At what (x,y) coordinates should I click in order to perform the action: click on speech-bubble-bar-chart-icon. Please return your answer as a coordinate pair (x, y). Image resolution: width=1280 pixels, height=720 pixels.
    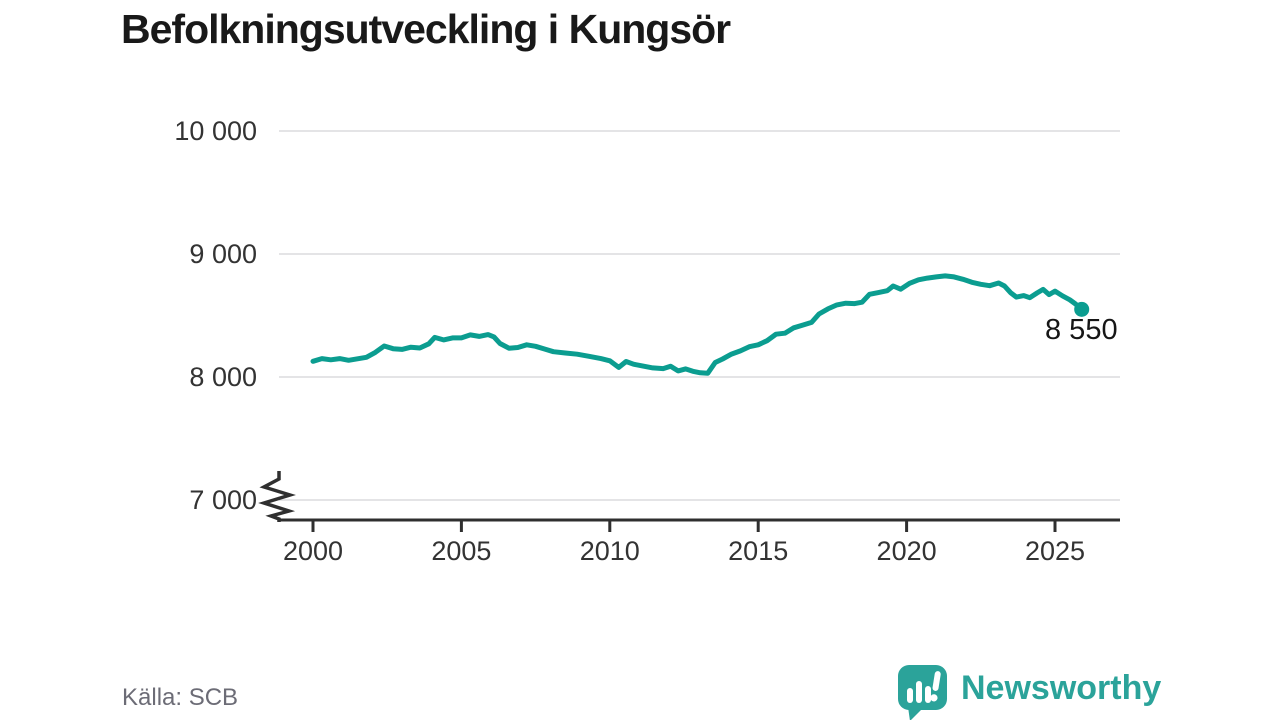
    Looking at the image, I should click on (922, 692).